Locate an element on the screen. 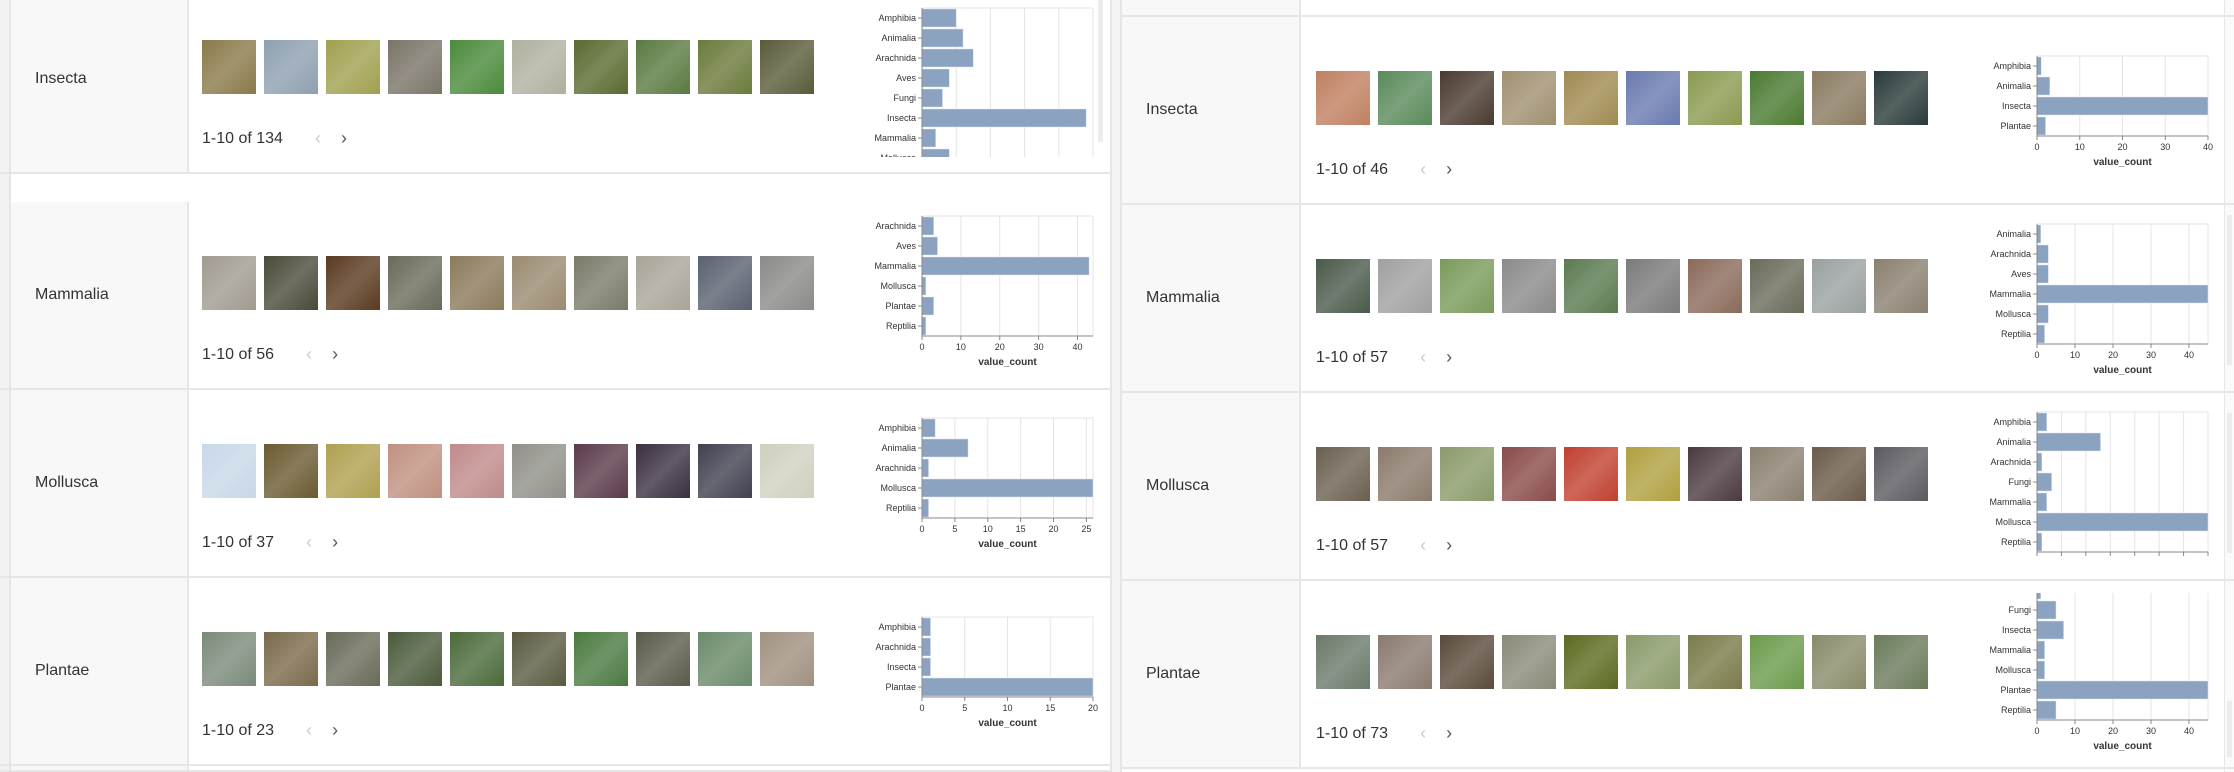 The image size is (2234, 772). scrollbar is located at coordinates (2229, 386).